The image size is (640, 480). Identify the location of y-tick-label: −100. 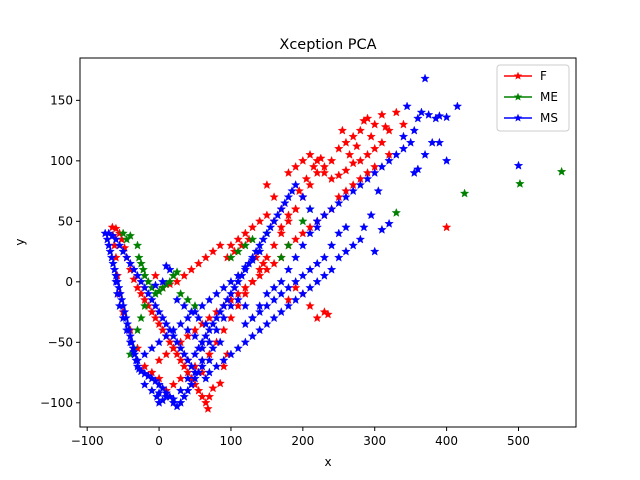
(56, 403).